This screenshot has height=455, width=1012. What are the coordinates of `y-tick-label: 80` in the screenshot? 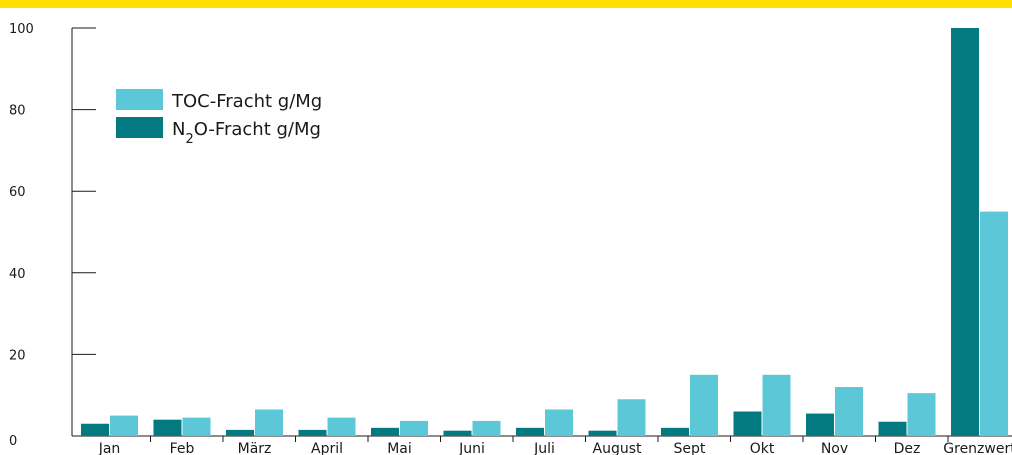 It's located at (17, 111).